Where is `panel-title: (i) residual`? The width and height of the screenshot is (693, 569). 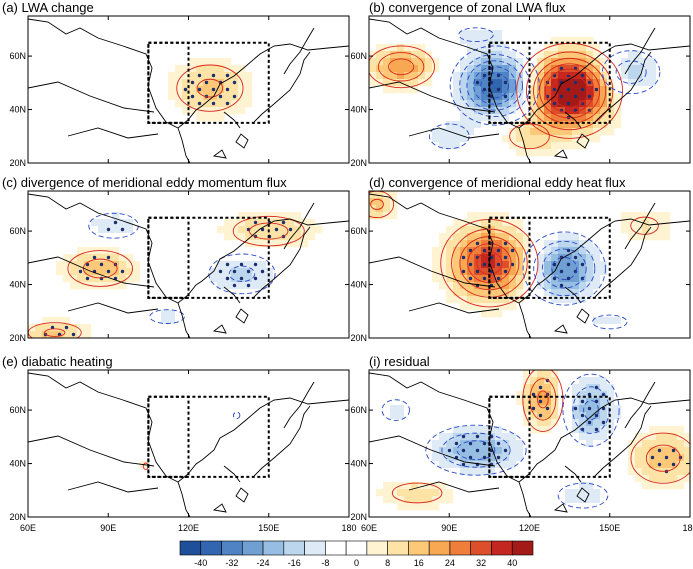 panel-title: (i) residual is located at coordinates (399, 361).